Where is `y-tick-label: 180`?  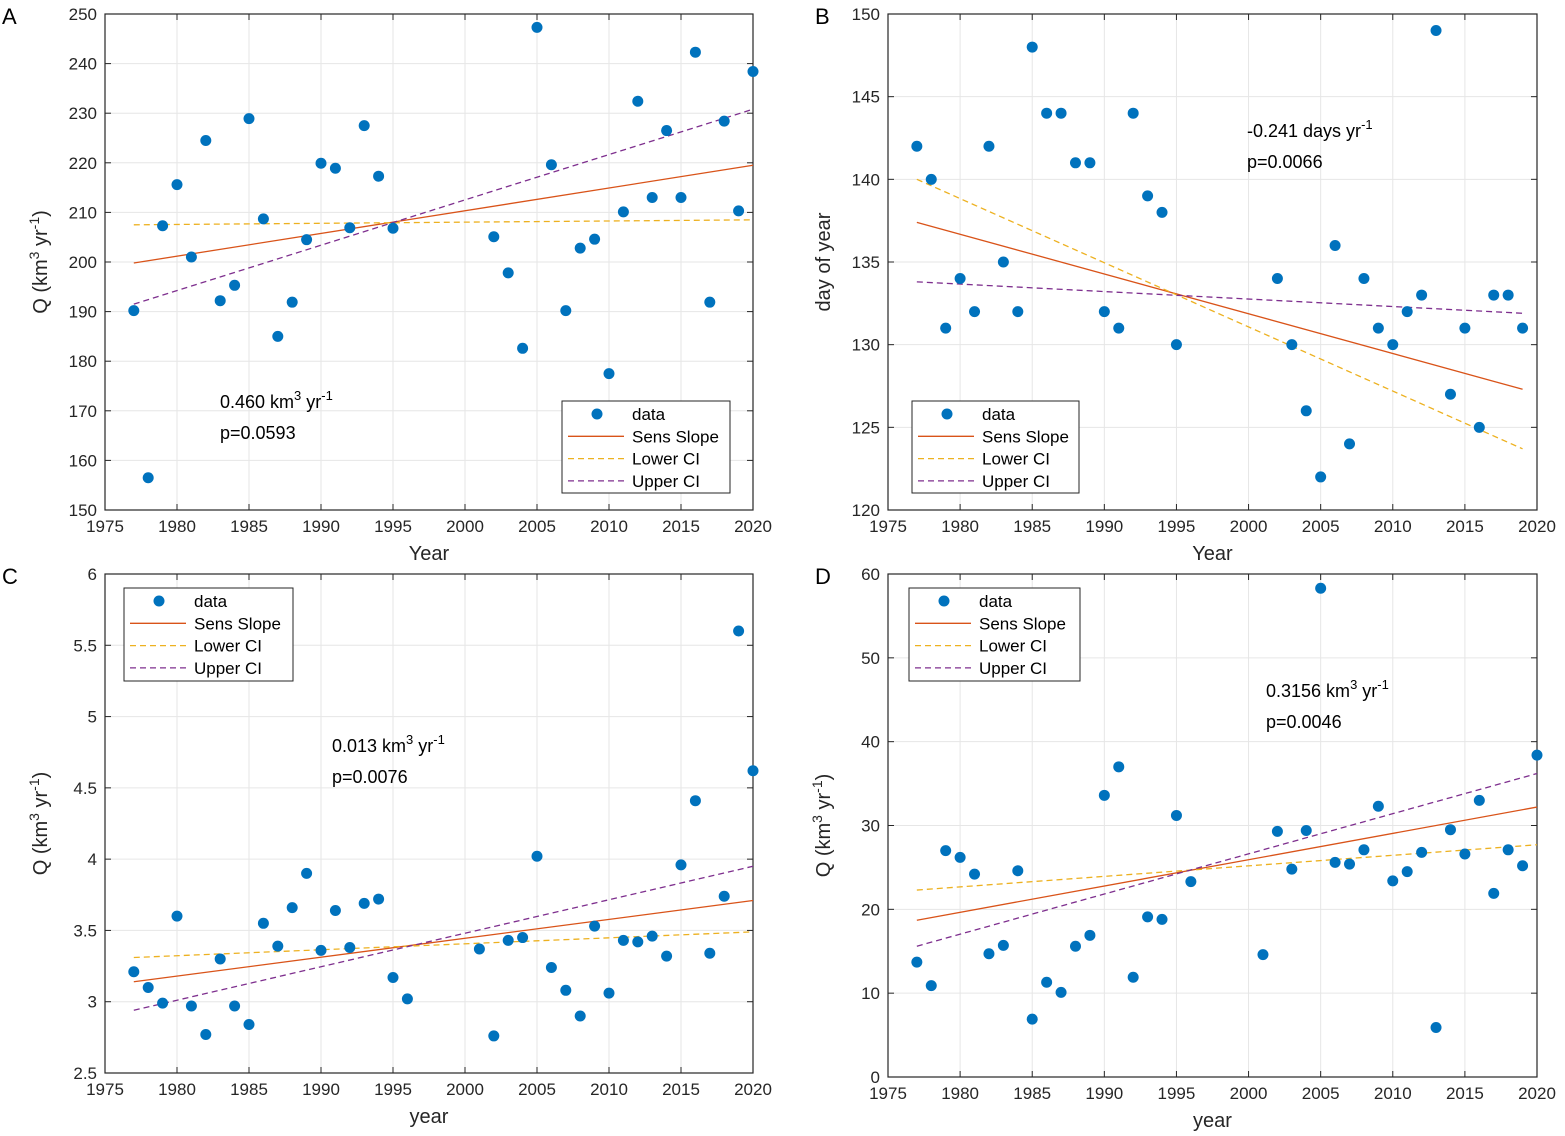
y-tick-label: 180 is located at coordinates (83, 361).